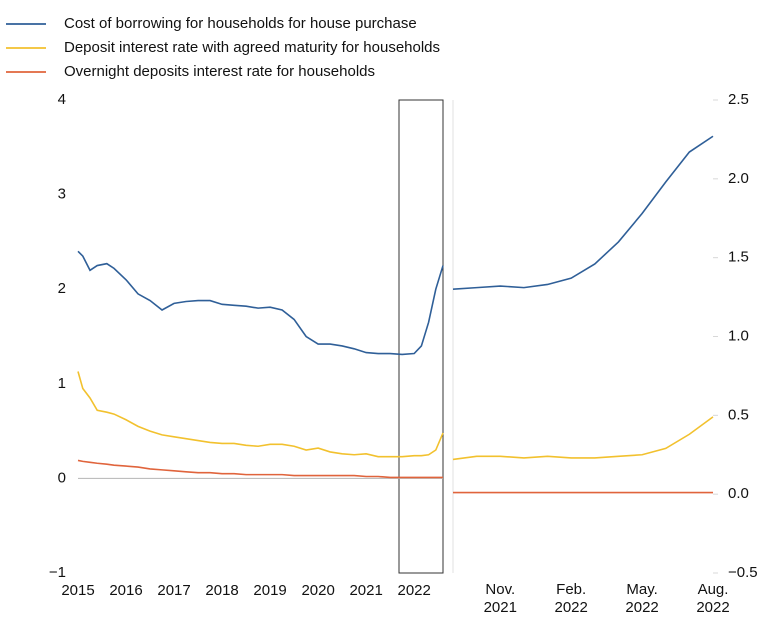  I want to click on x-tick-label: Feb. 2022, so click(571, 598).